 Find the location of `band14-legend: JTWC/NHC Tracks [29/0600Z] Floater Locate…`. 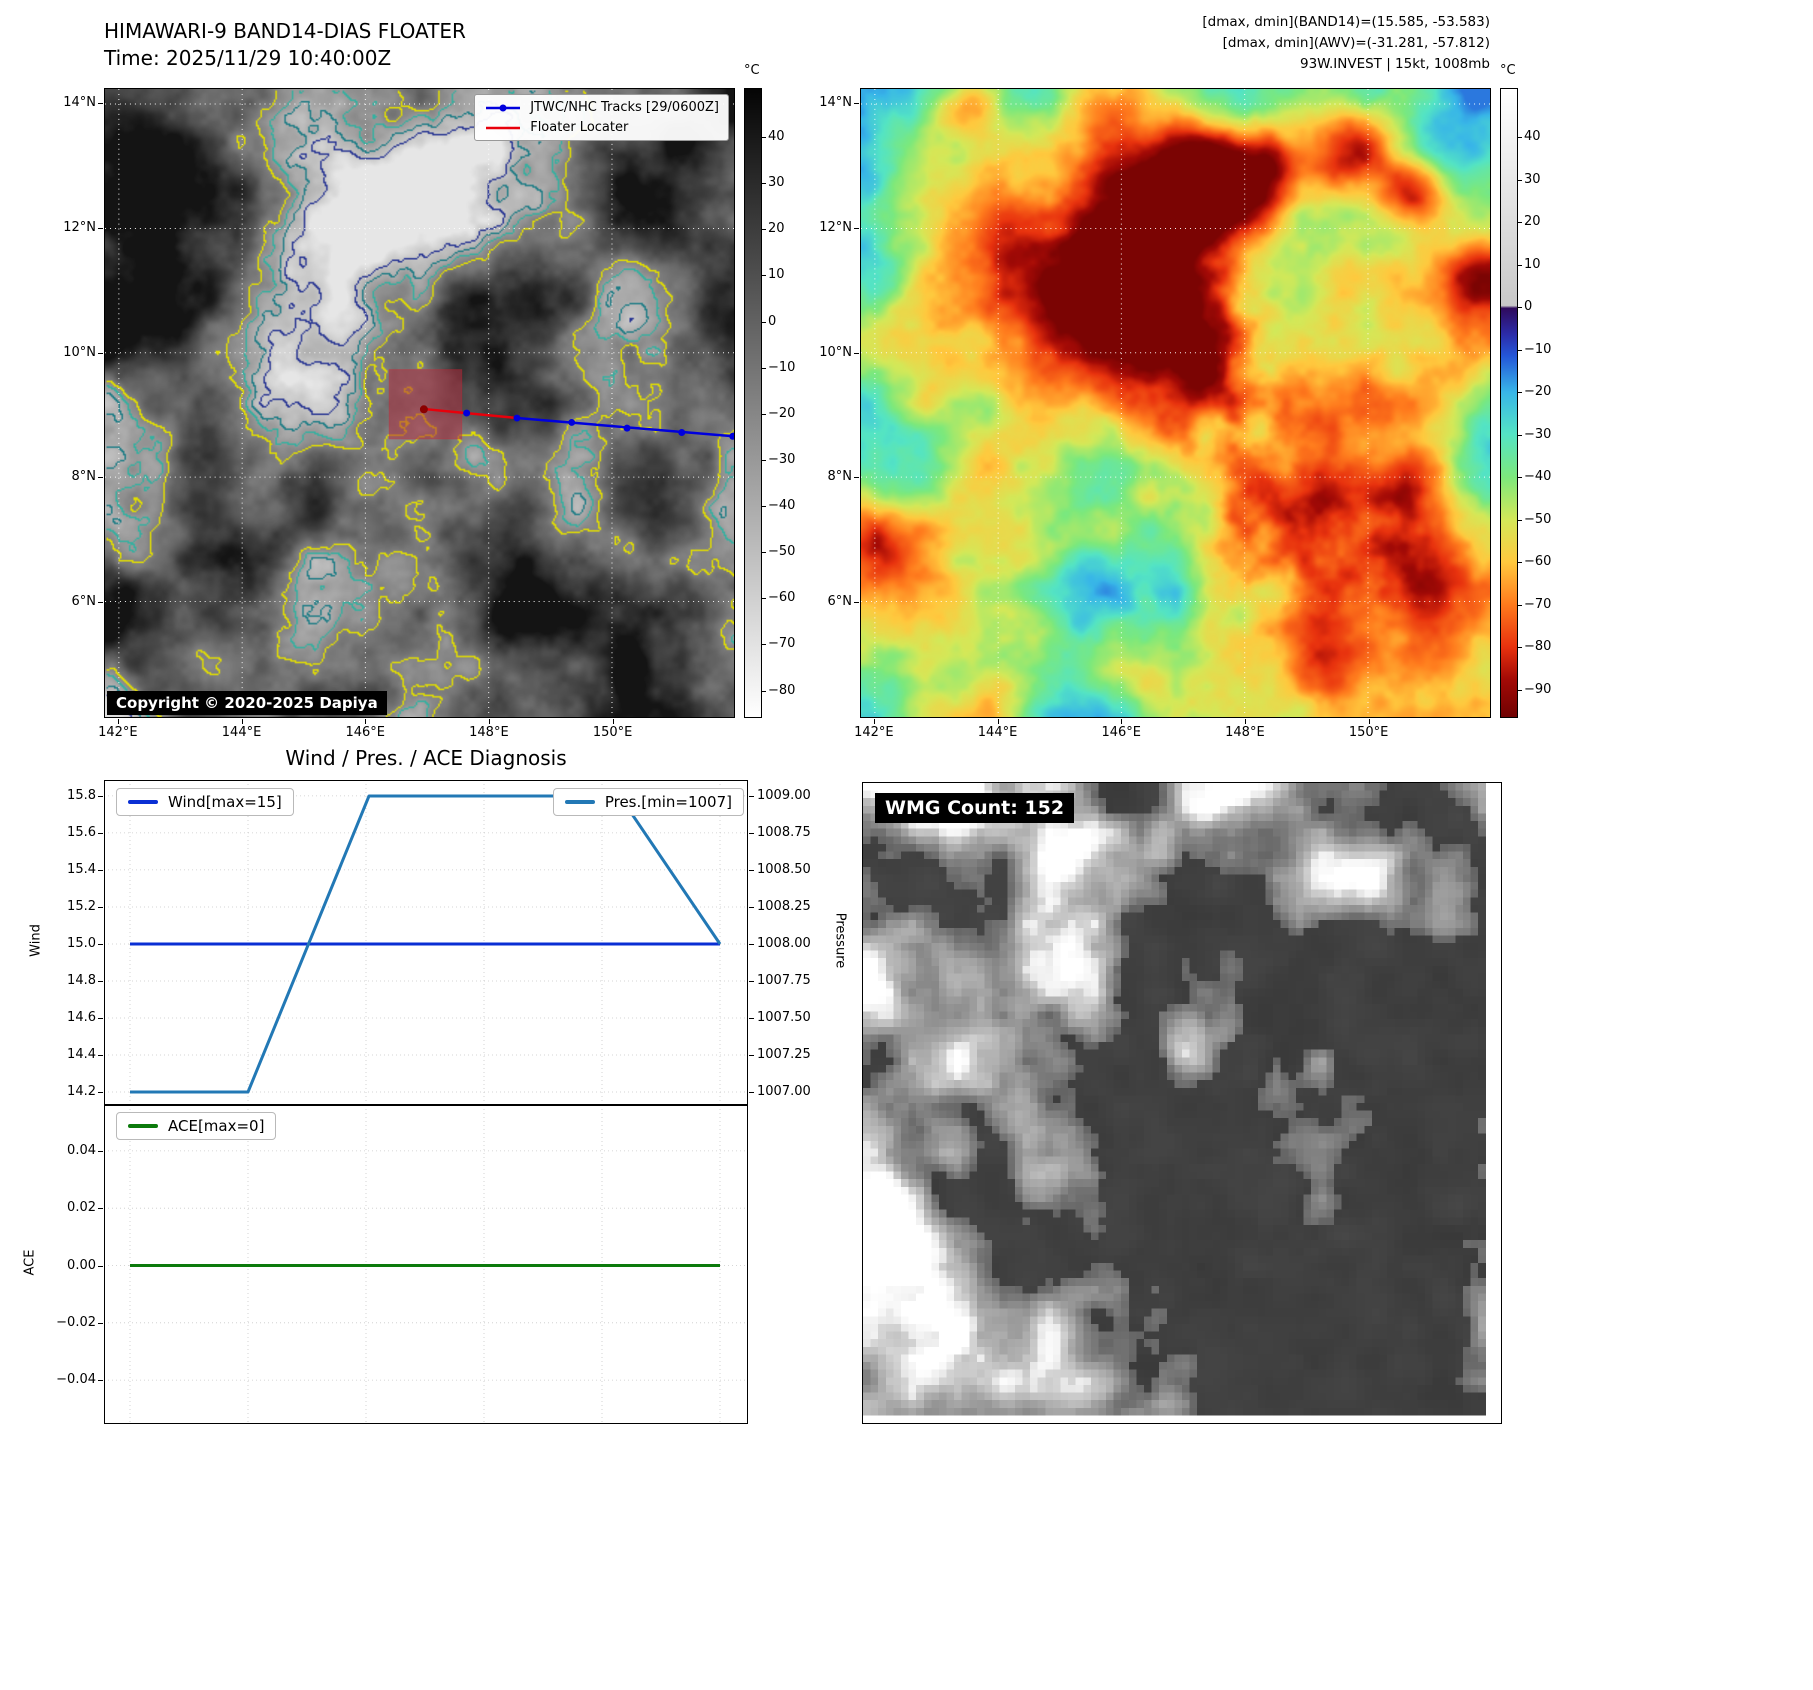

band14-legend: JTWC/NHC Tracks [29/0600Z] Floater Locate… is located at coordinates (601, 117).